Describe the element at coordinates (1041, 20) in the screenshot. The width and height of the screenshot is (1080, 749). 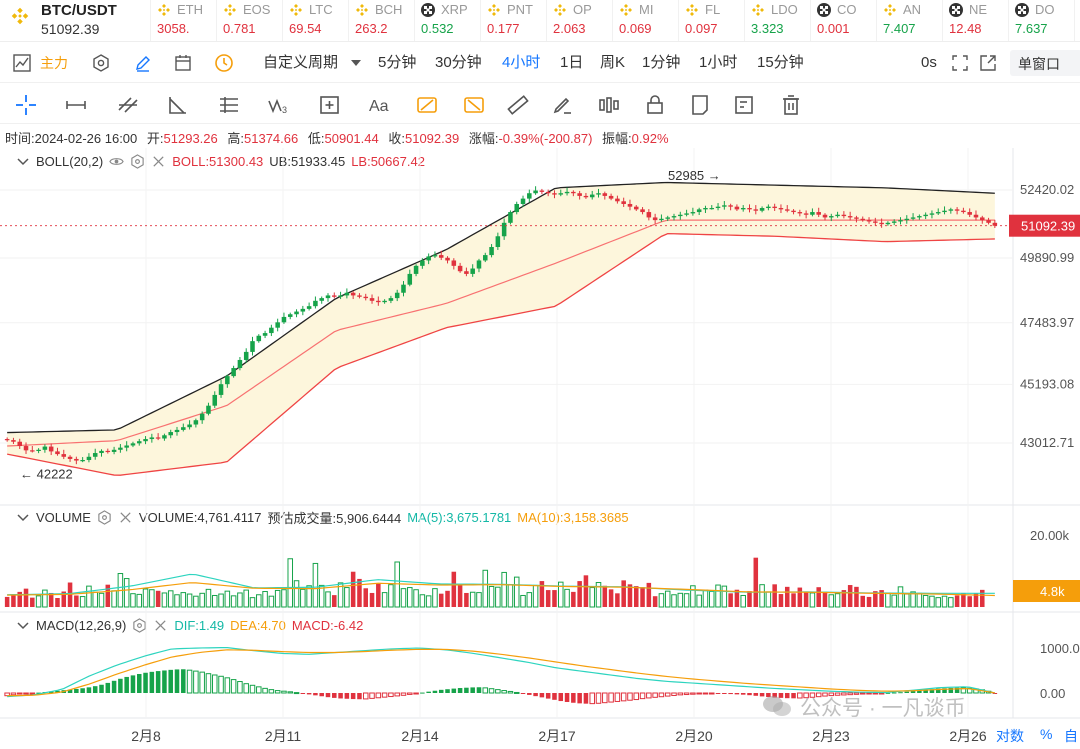
I see `ticker-item: DO 7.637` at that location.